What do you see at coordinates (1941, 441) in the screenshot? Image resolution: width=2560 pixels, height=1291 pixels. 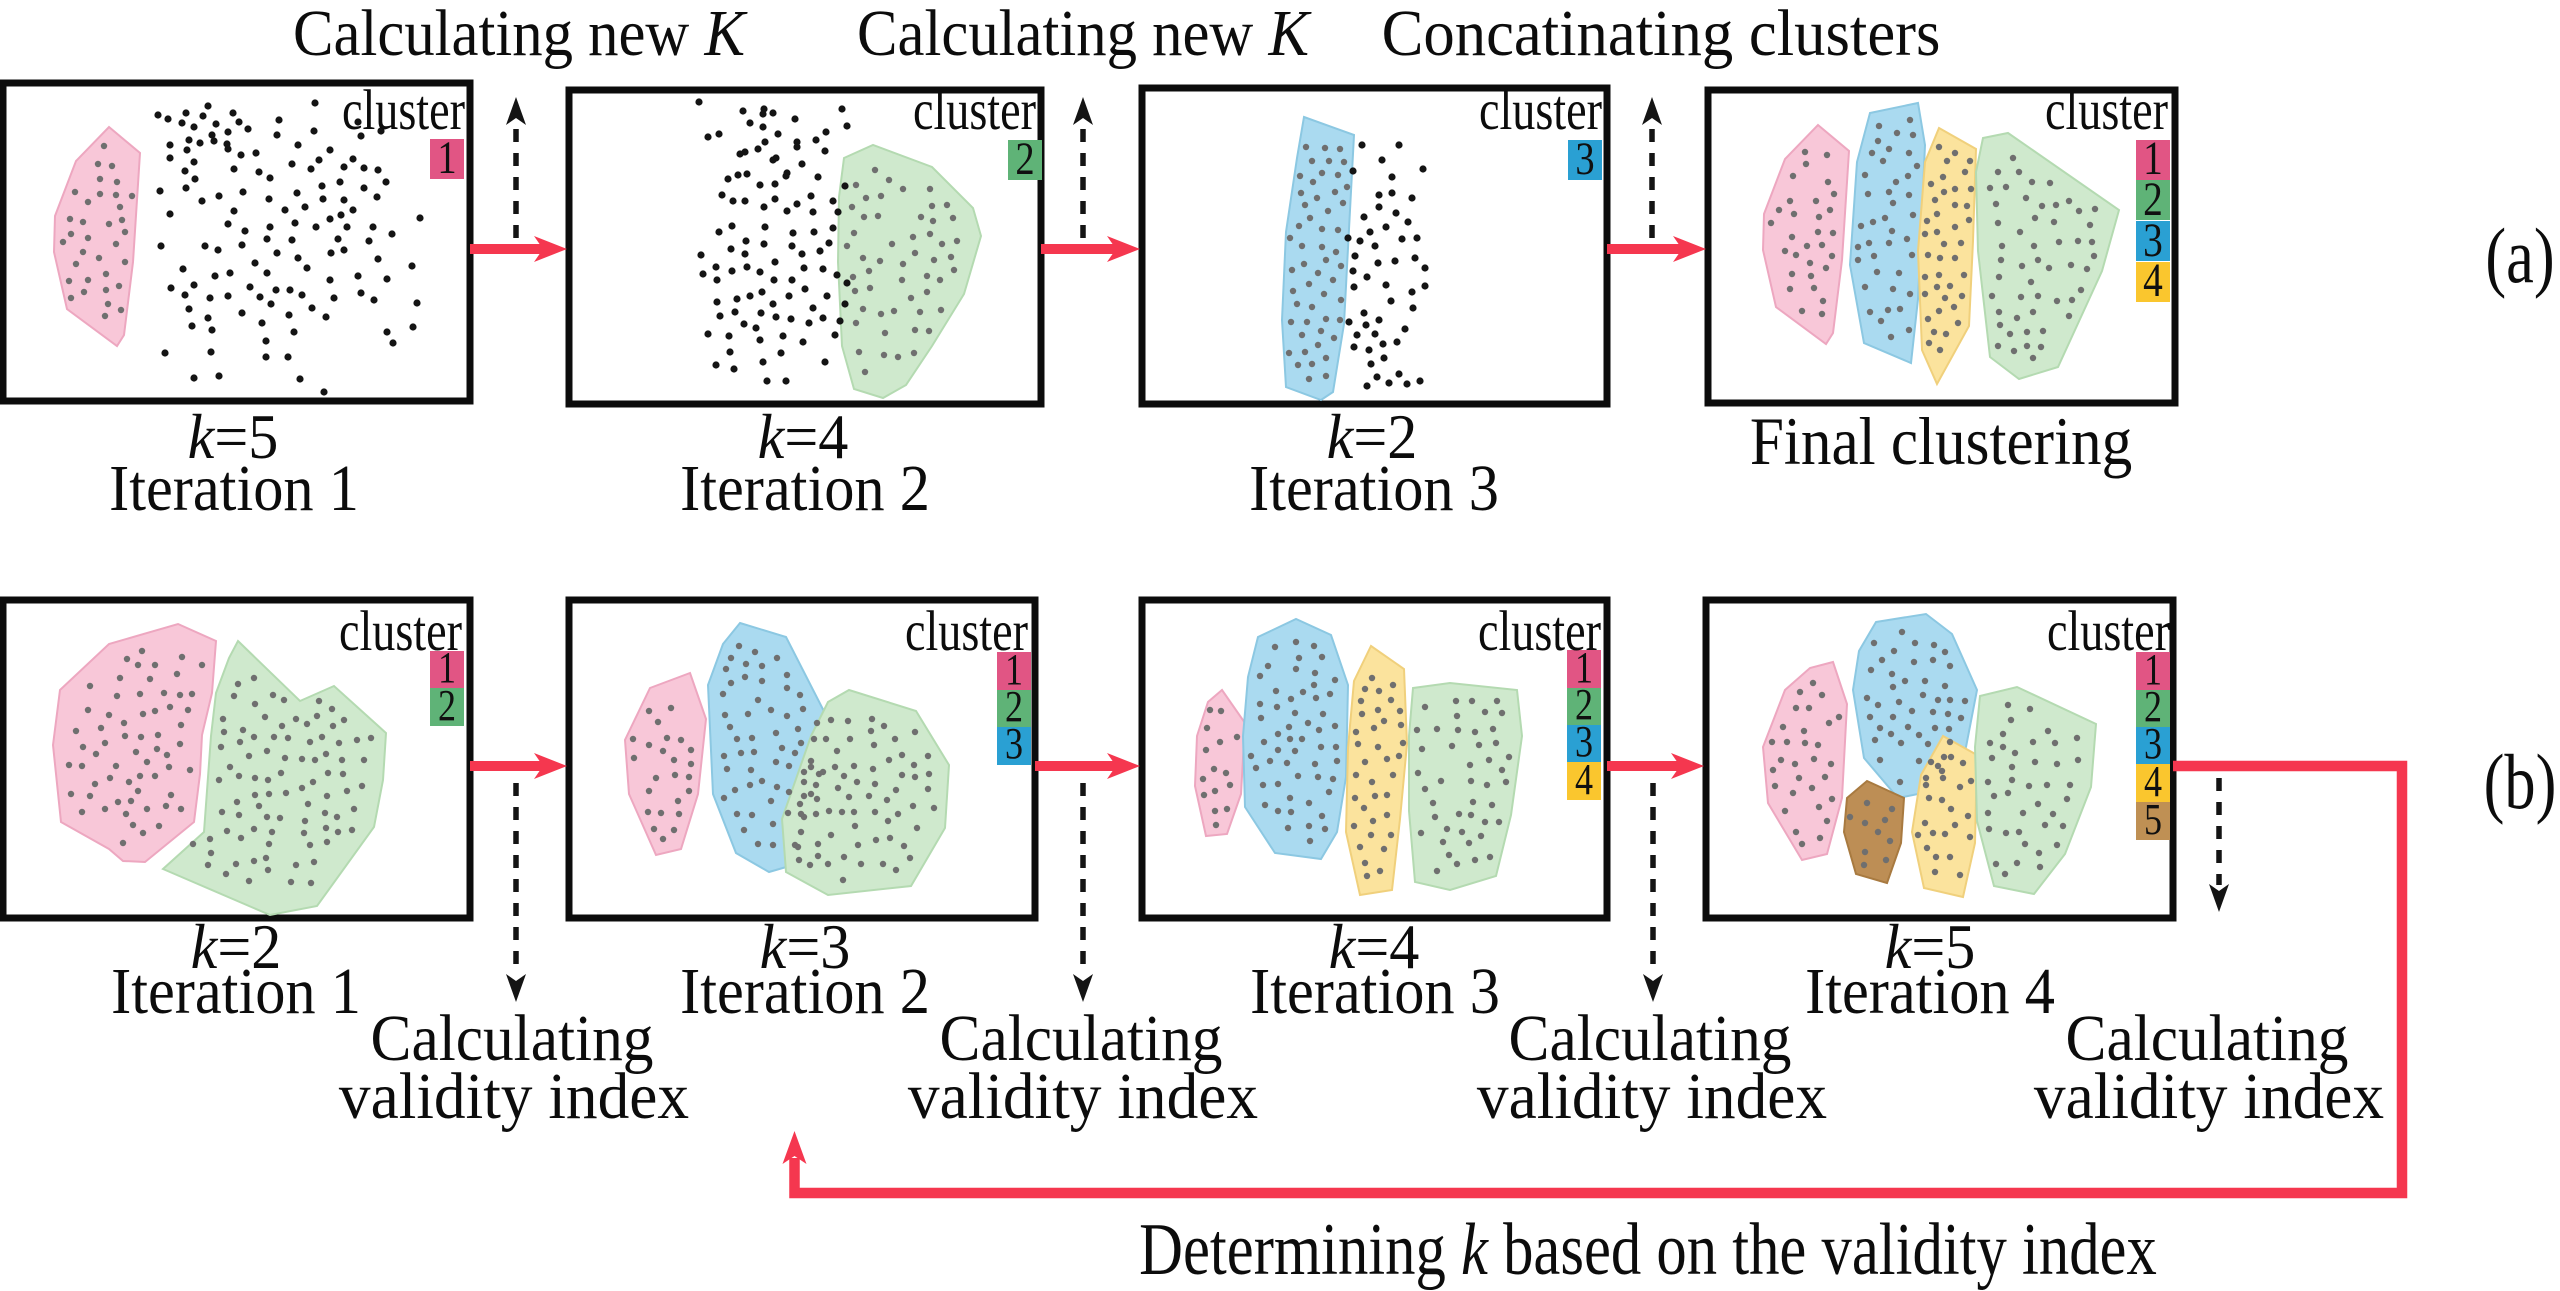 I see `svg-text: Final clustering` at bounding box center [1941, 441].